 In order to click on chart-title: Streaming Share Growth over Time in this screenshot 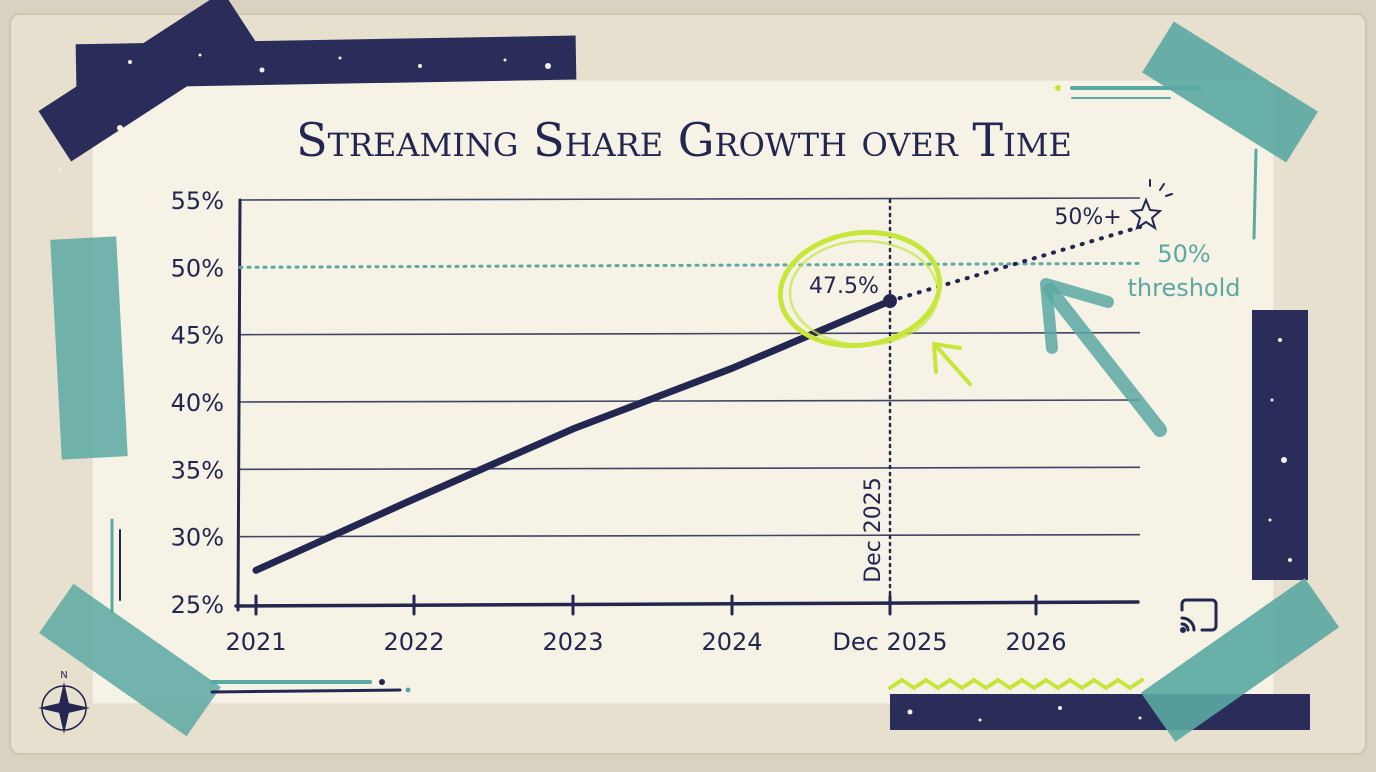, I will do `click(684, 140)`.